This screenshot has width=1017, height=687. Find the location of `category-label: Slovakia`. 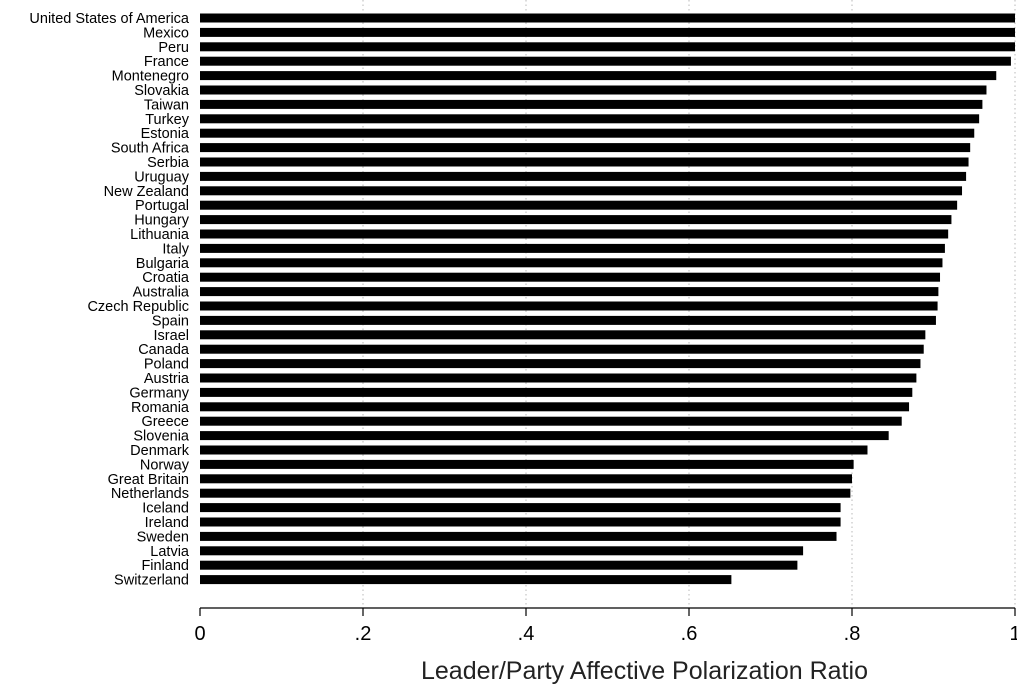

category-label: Slovakia is located at coordinates (162, 91).